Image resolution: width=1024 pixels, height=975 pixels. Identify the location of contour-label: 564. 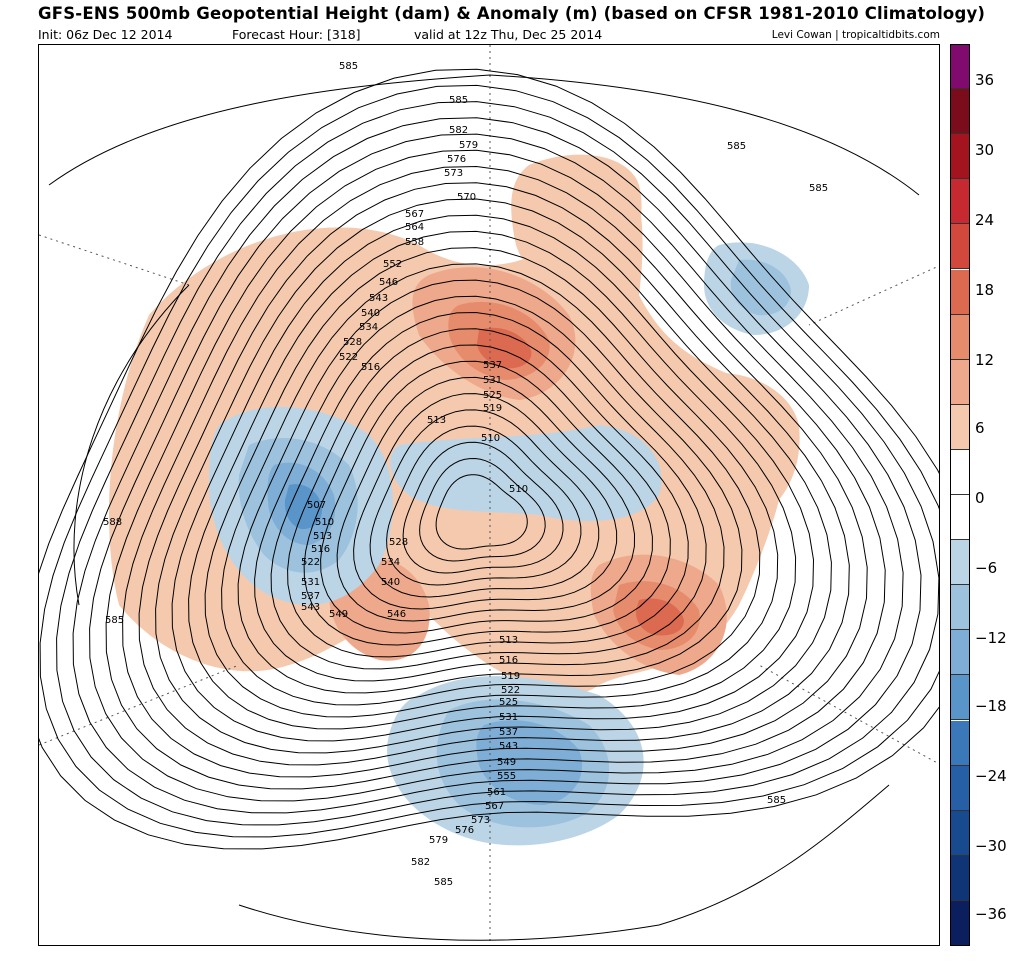
(414, 227).